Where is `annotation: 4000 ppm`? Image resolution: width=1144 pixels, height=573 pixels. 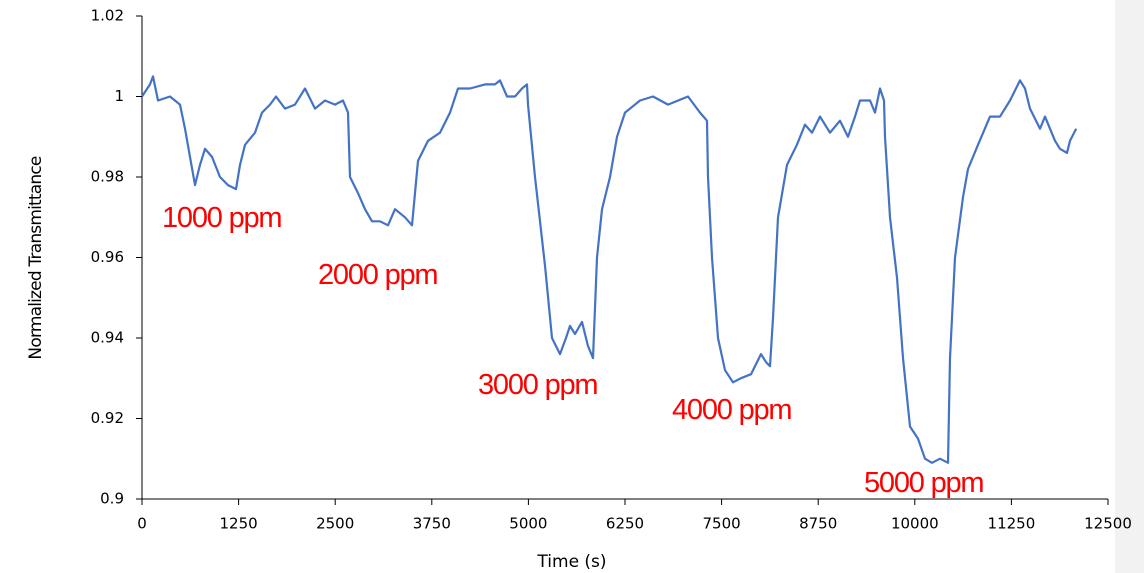
annotation: 4000 ppm is located at coordinates (731, 410).